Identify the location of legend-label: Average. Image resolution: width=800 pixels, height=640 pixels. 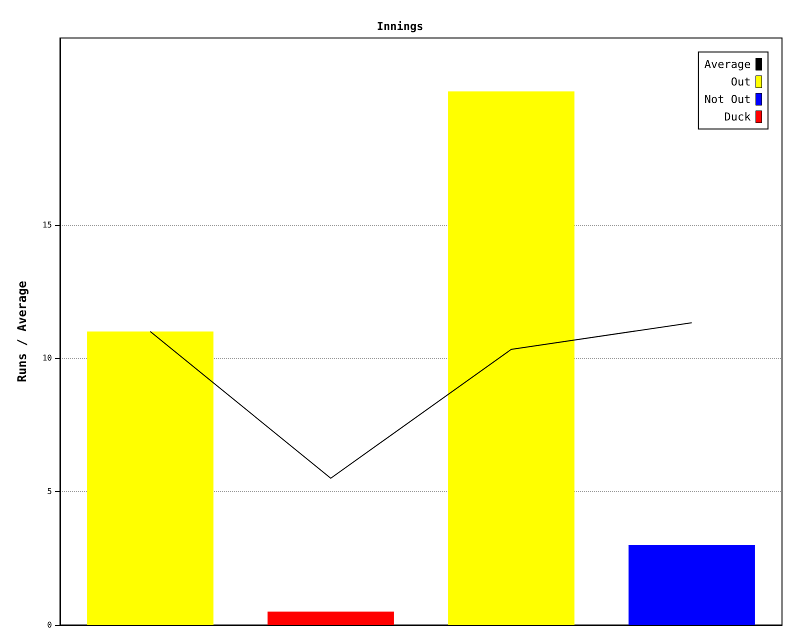
(727, 64).